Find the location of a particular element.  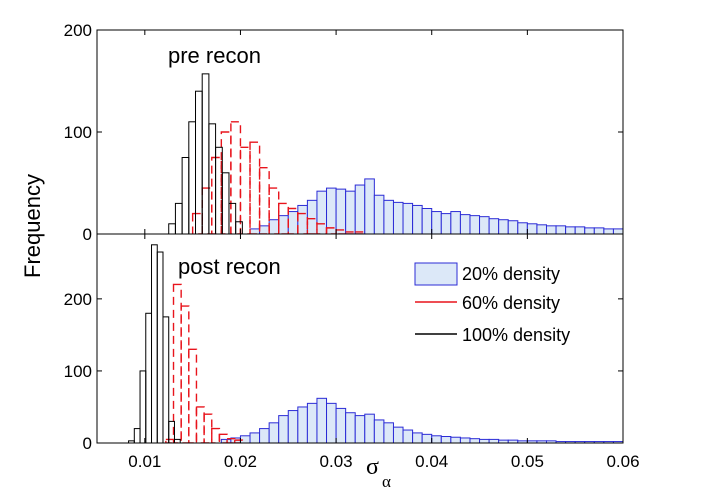

y-axis-label: Frequency is located at coordinates (32, 226).